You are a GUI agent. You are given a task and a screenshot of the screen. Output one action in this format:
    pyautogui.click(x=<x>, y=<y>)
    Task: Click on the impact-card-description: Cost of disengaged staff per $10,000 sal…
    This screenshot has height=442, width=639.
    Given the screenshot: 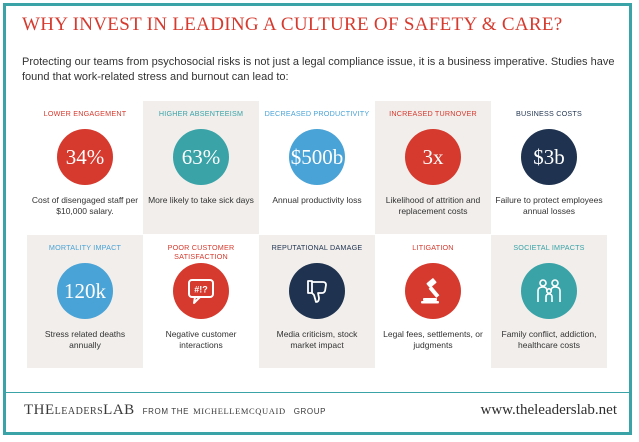 What is the action you would take?
    pyautogui.click(x=85, y=205)
    